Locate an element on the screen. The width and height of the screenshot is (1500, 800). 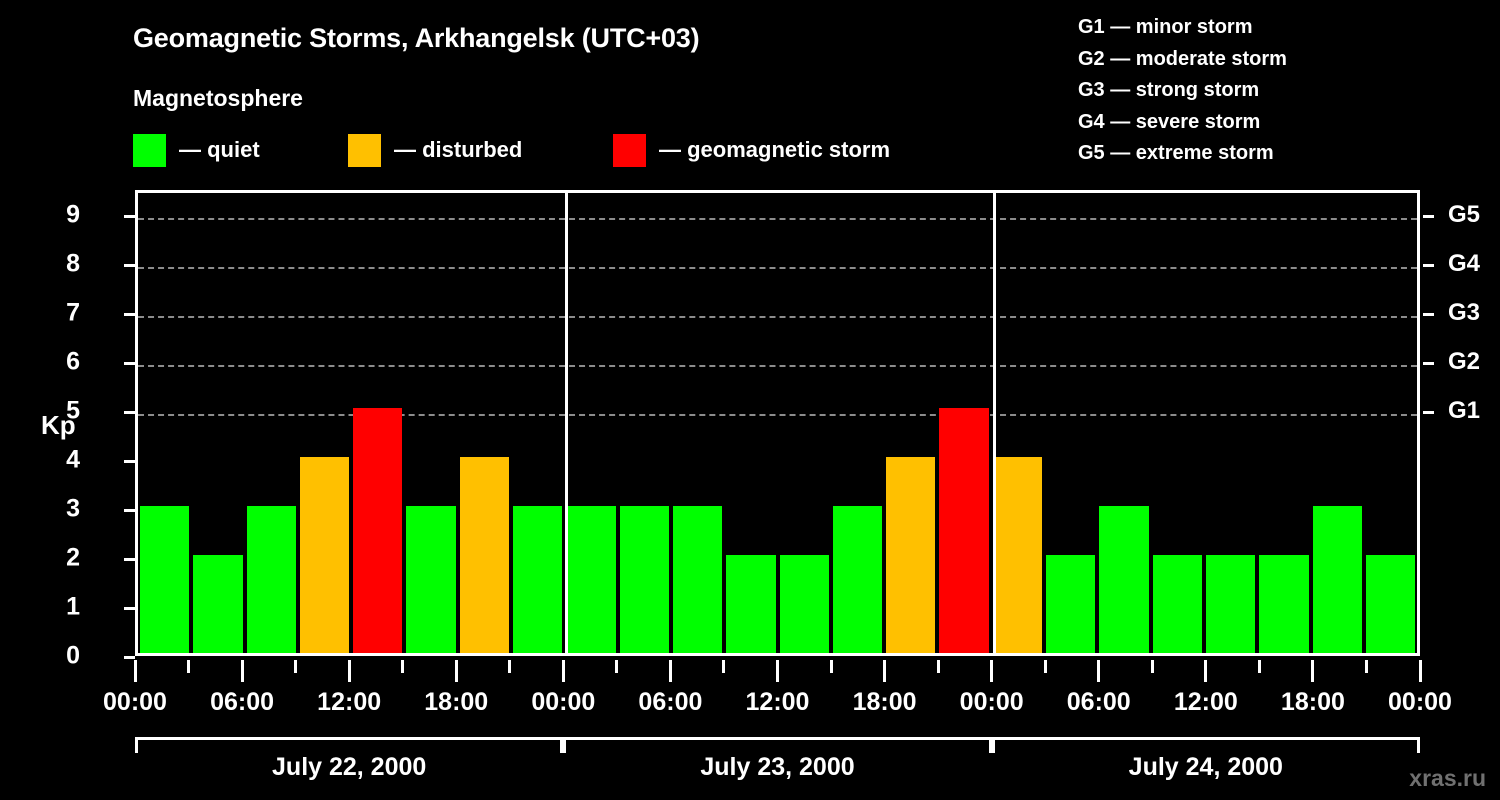
g-tick-mark-G1 is located at coordinates (1428, 412).